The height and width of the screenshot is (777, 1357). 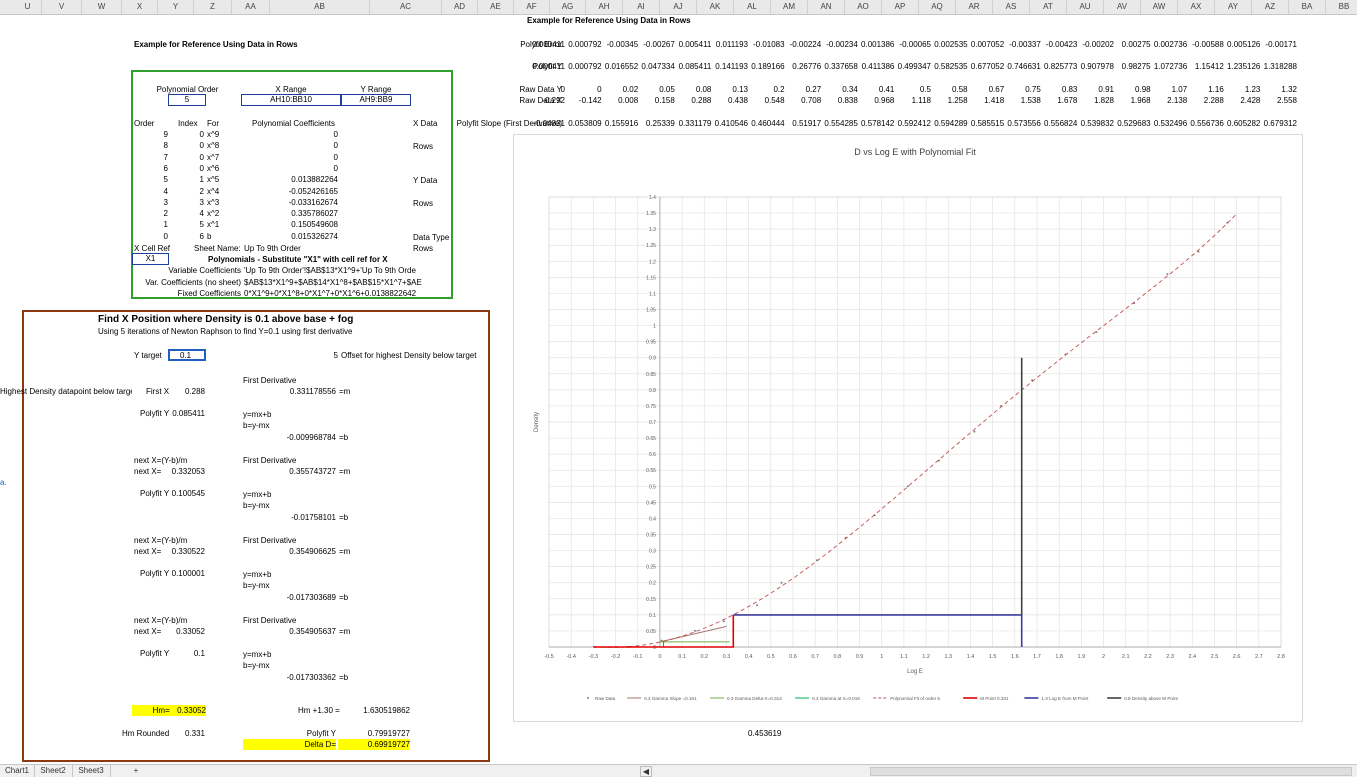 I want to click on data-cell-slope: 0.25339, so click(x=660, y=123).